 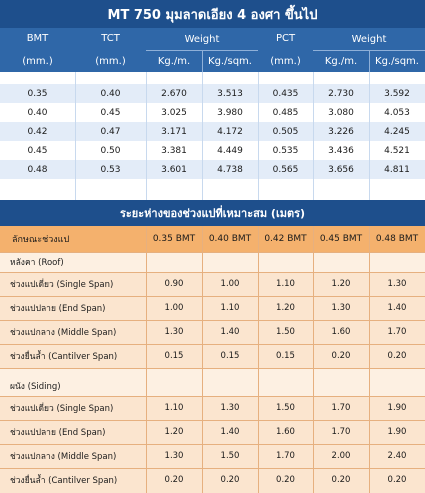 I want to click on table-row: 0.35 0.40 2.670 3.513 0.435 2.730 3.592, so click(x=212, y=93).